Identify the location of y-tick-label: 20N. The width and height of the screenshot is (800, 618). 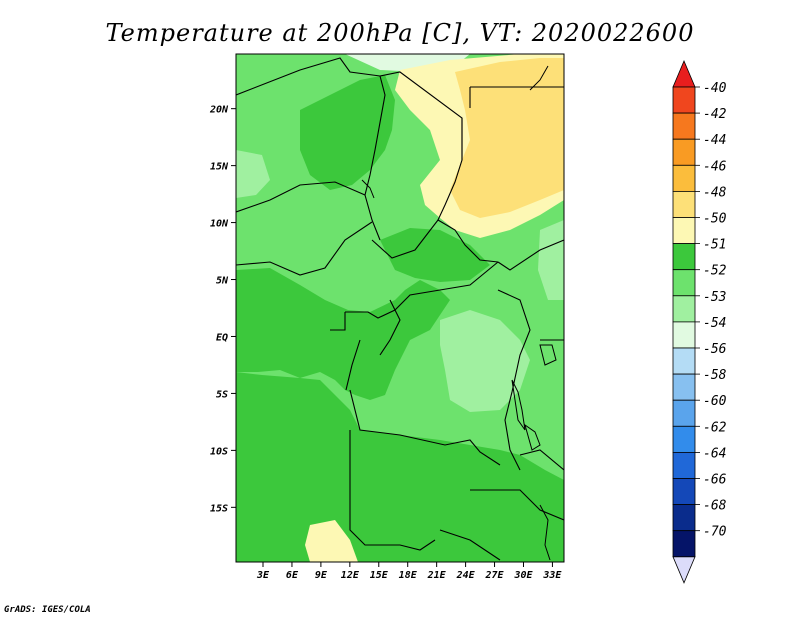
(219, 110).